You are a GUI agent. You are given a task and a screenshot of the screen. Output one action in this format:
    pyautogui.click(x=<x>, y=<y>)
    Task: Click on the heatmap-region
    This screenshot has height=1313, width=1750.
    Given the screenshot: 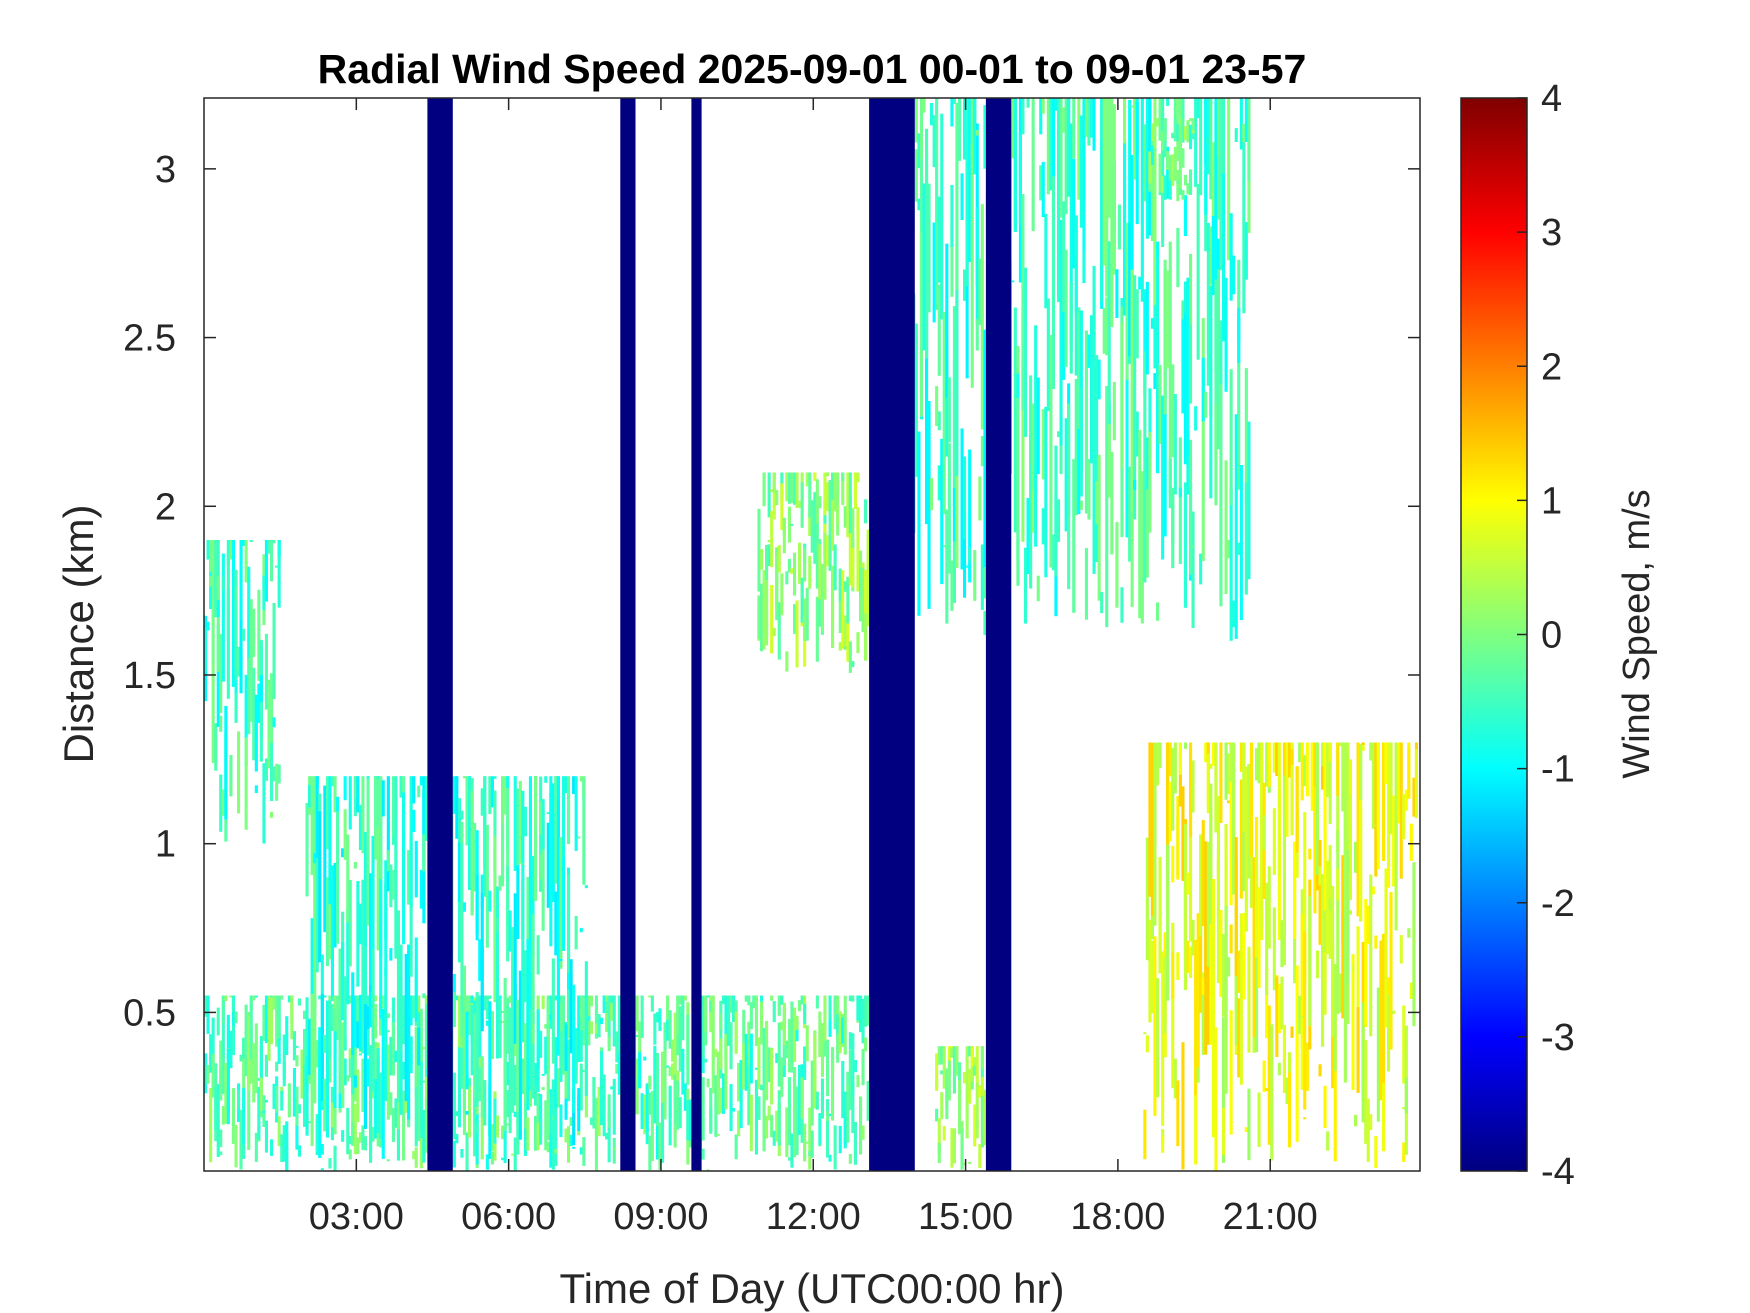 What is the action you would take?
    pyautogui.click(x=242, y=692)
    